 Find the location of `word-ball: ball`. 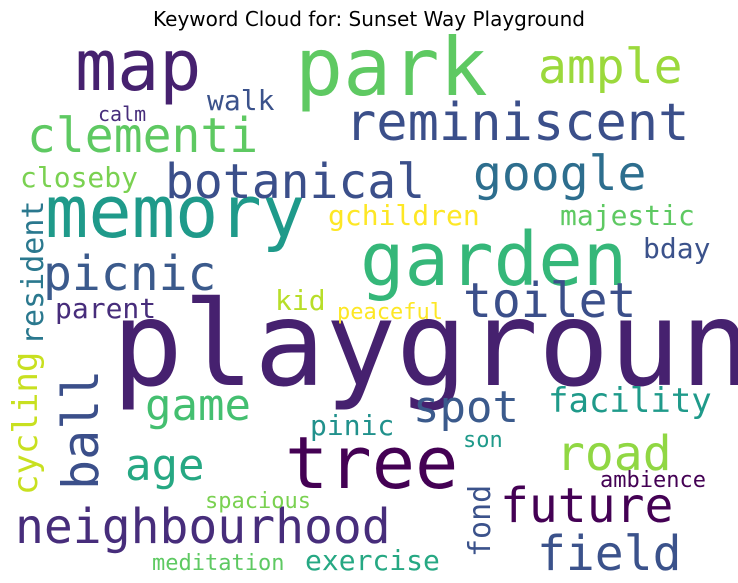

word-ball: ball is located at coordinates (81, 430).